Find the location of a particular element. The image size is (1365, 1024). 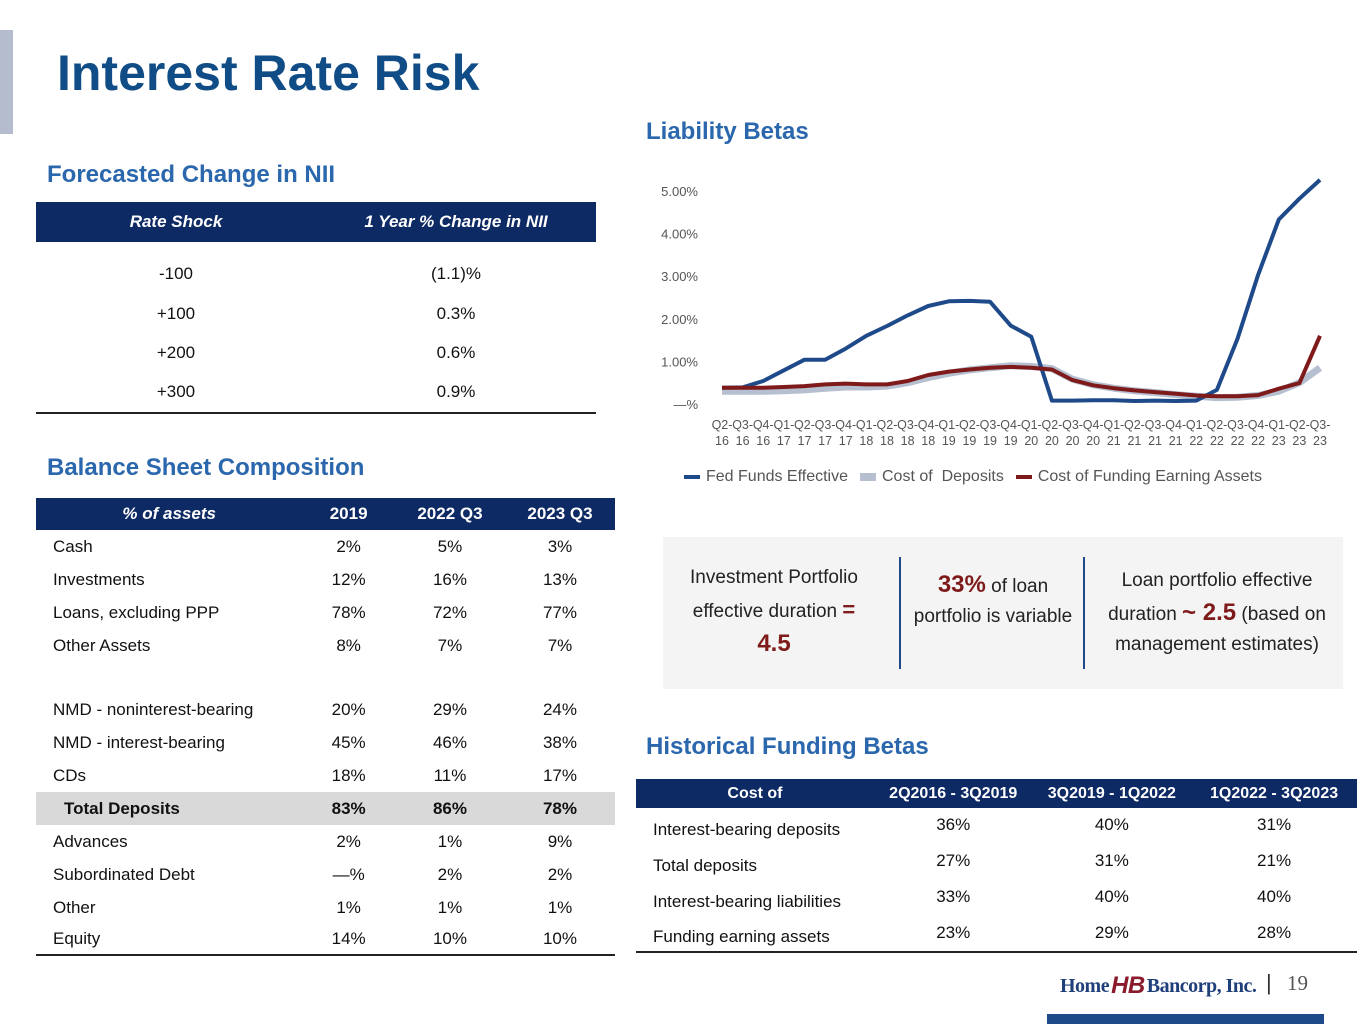

value-cell: 12% is located at coordinates (348, 579).